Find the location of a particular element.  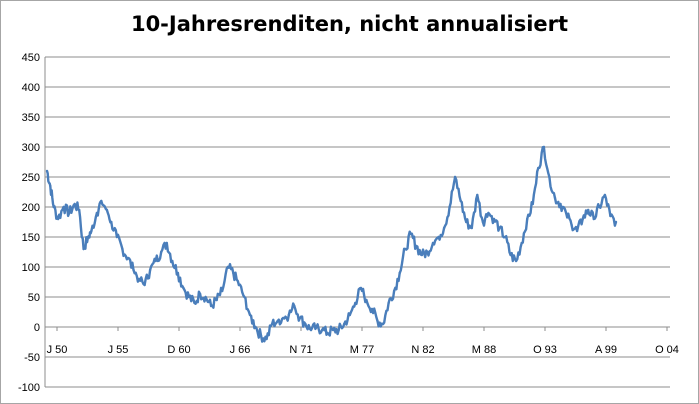

chart-title: 10-Jahresrenditen, nicht annualisiert is located at coordinates (349, 24).